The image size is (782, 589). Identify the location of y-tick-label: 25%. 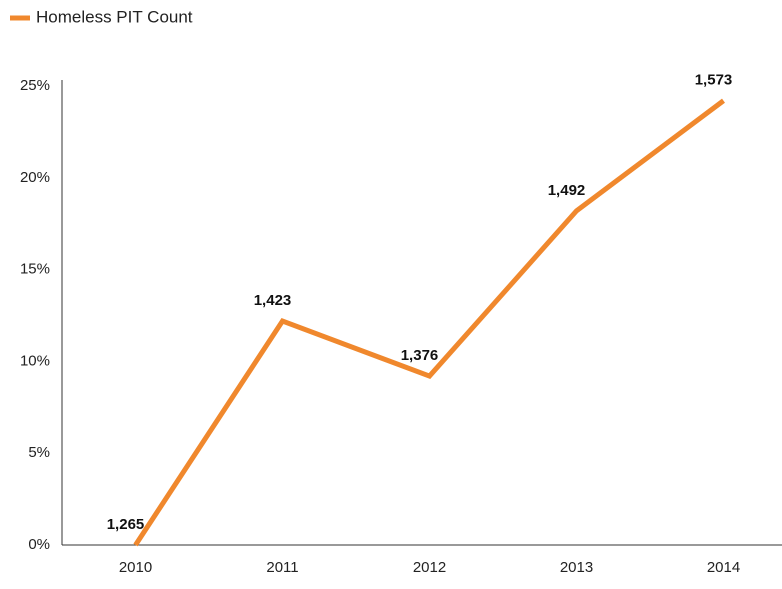
(35, 85).